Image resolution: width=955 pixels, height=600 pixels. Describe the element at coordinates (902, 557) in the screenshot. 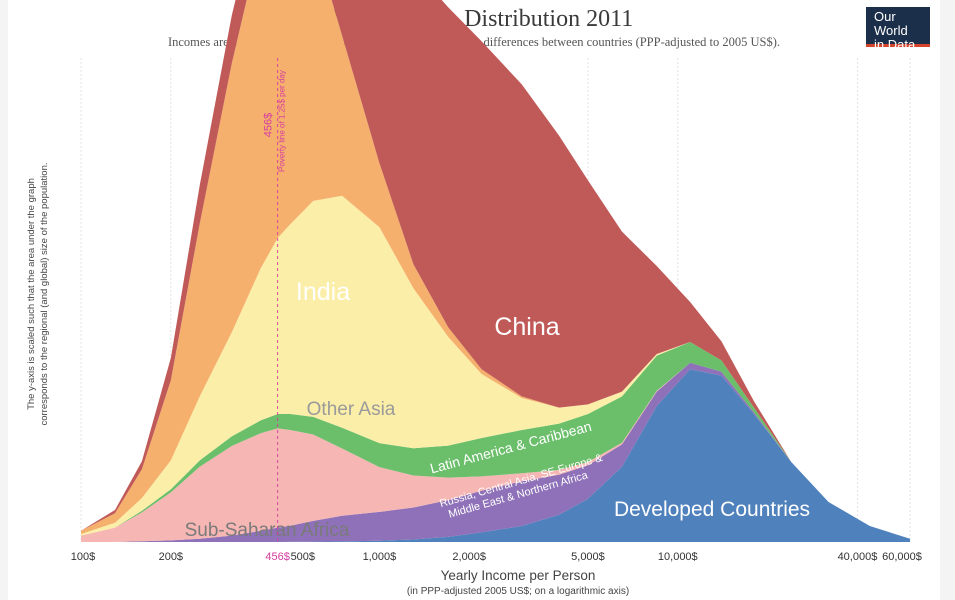

I see `x-tick-60-000: 60,000$` at that location.